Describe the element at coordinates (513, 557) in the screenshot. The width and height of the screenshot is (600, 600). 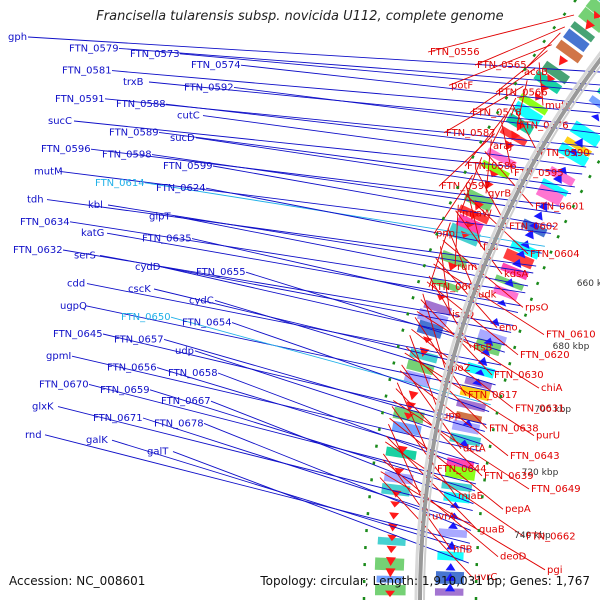
I see `gene-label-right: deoD` at that location.